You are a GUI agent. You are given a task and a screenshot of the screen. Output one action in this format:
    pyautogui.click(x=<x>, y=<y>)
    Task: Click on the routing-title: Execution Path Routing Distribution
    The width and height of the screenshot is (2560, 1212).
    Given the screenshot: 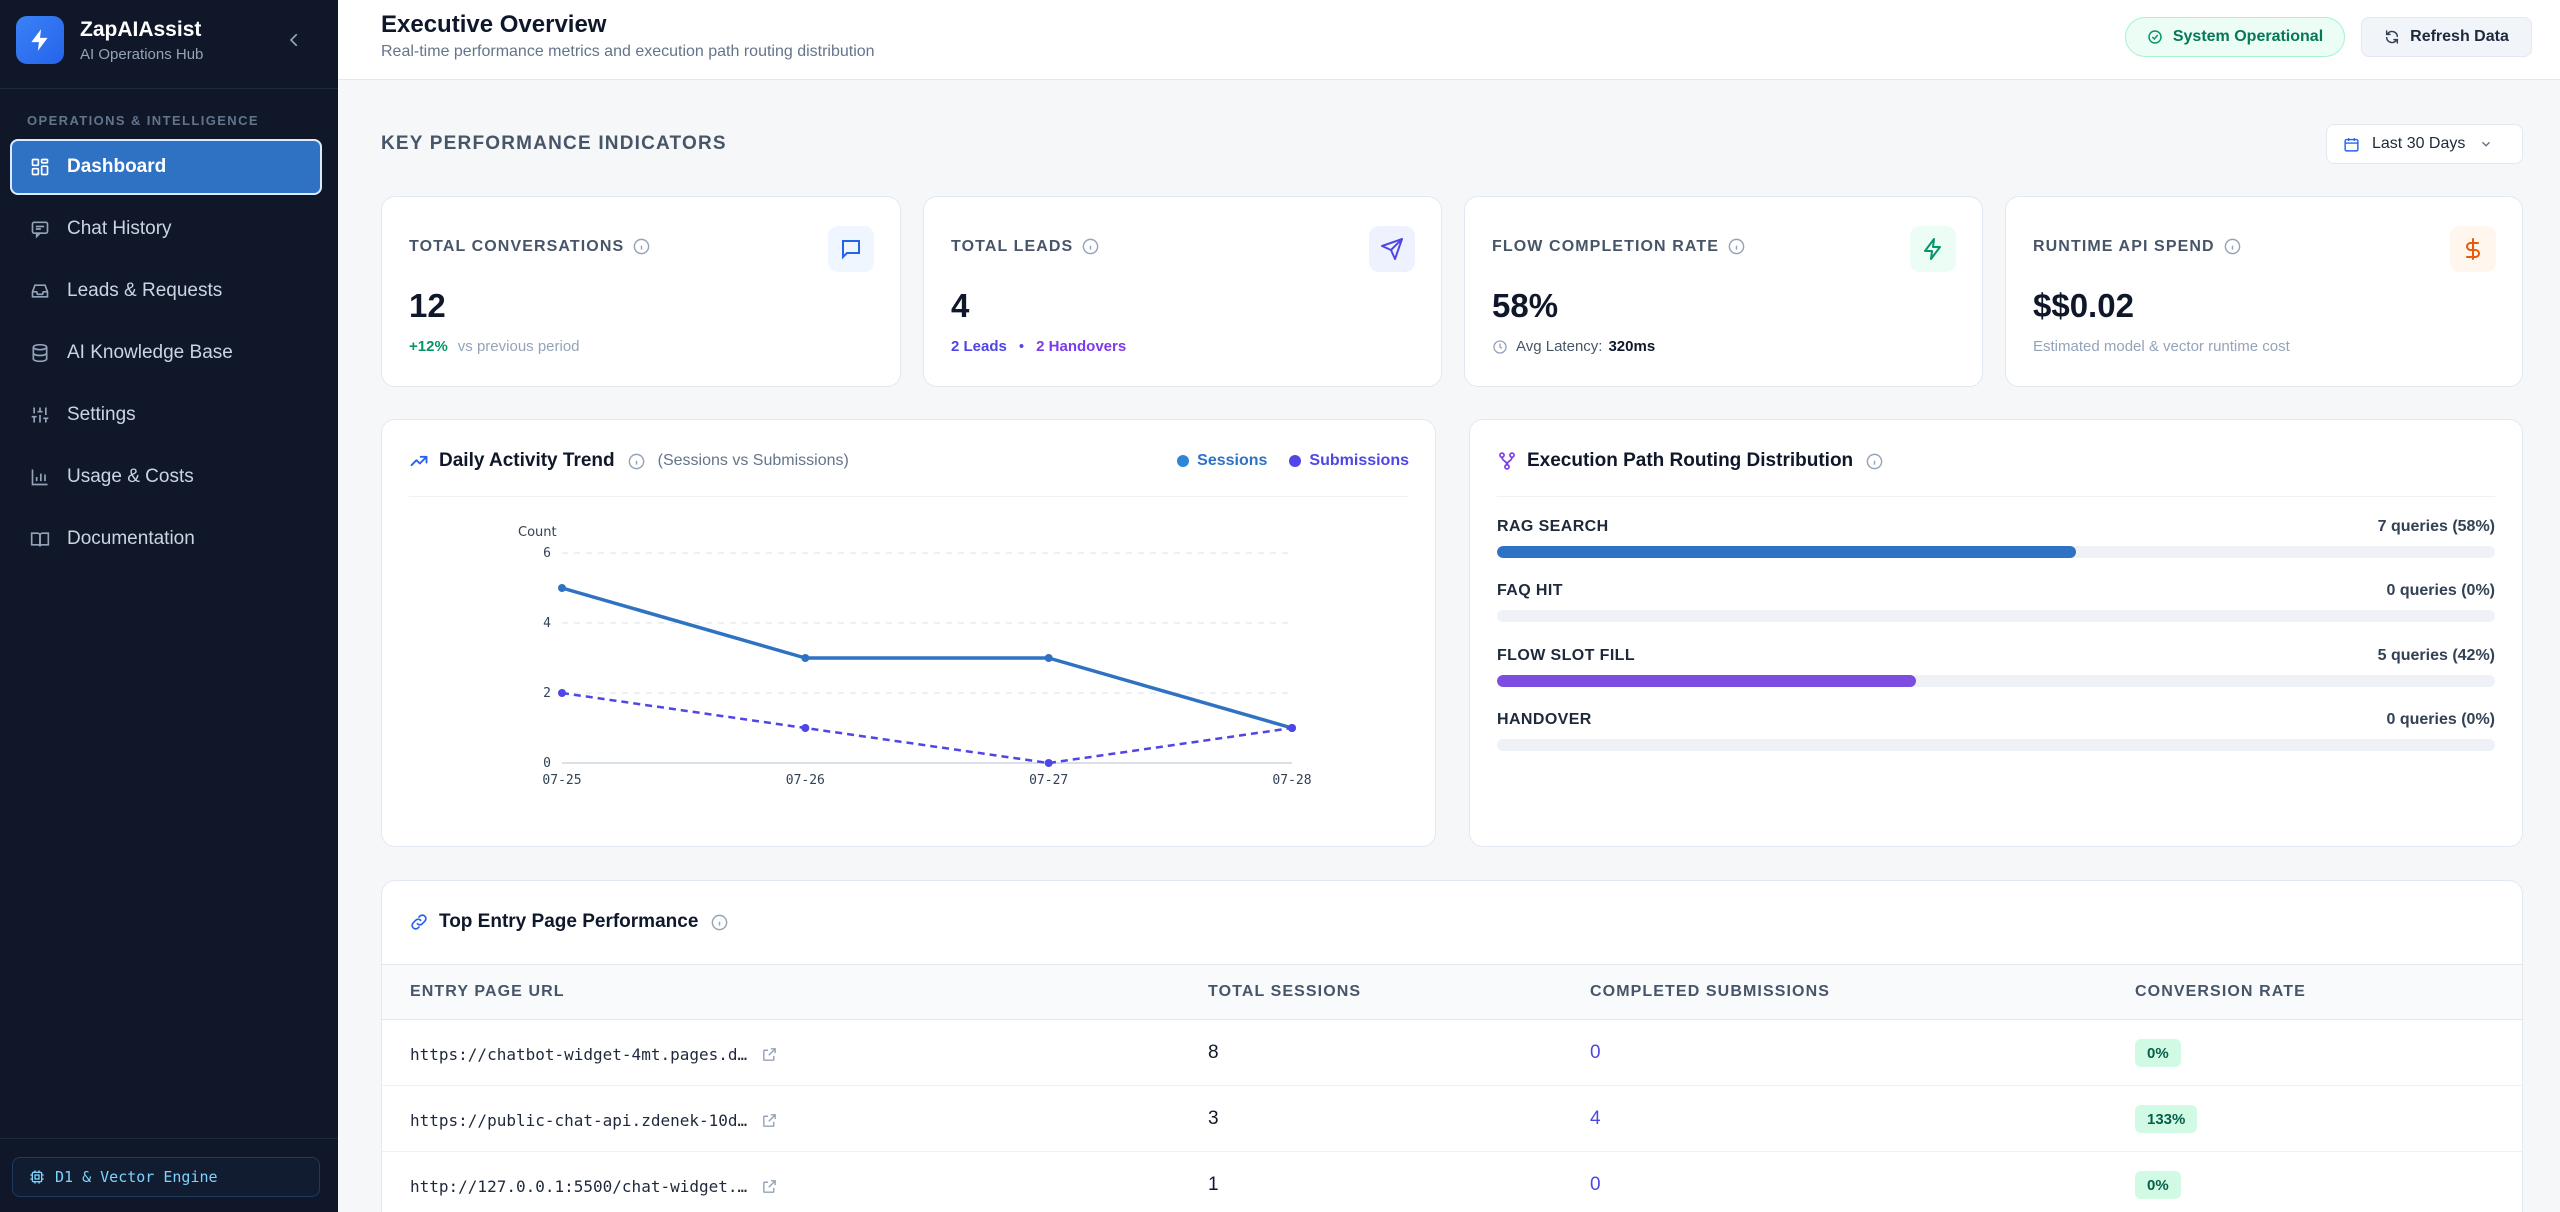 What is the action you would take?
    pyautogui.click(x=1690, y=460)
    